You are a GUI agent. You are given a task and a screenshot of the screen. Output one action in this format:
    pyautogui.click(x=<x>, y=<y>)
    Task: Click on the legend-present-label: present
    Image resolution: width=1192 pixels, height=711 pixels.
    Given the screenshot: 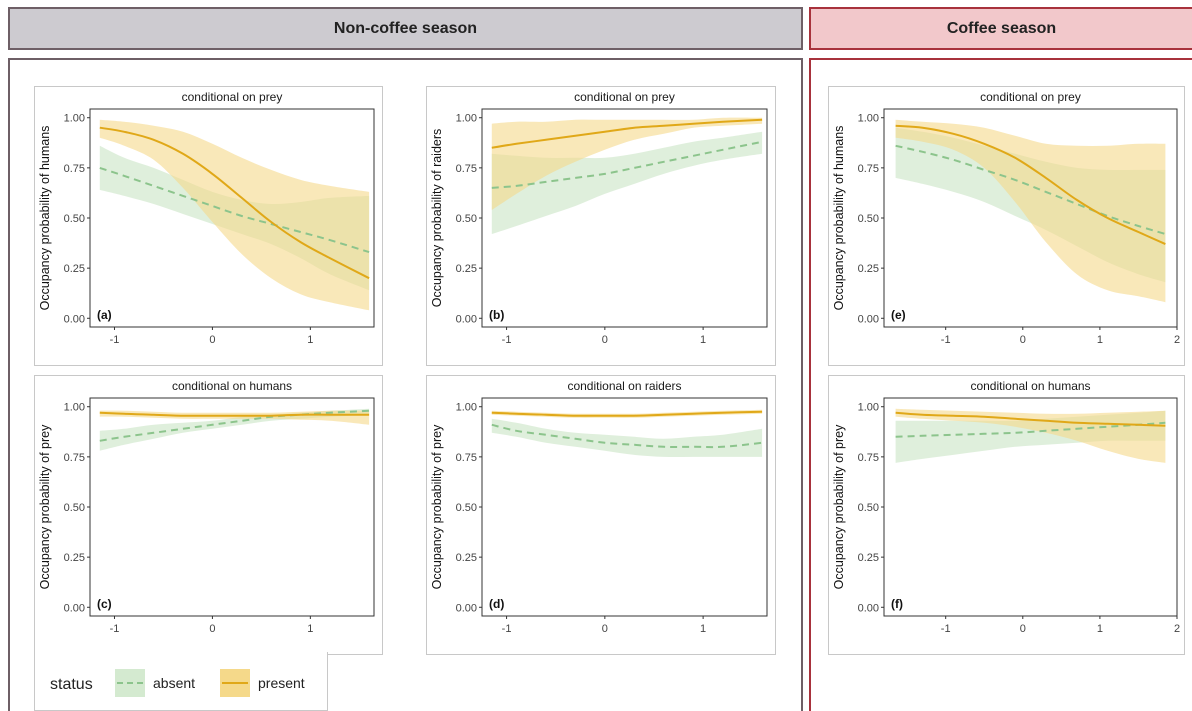 What is the action you would take?
    pyautogui.click(x=281, y=683)
    